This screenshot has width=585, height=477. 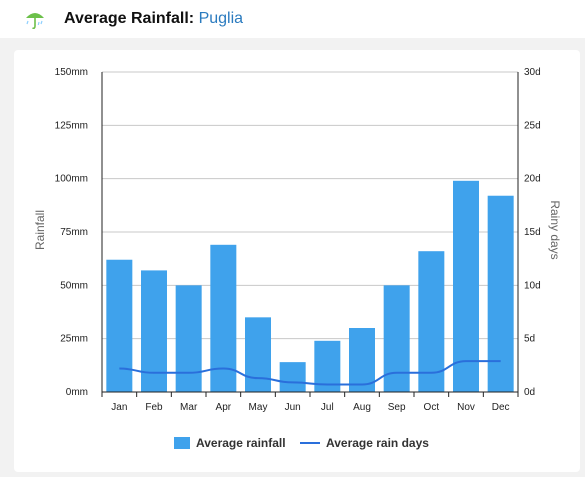 I want to click on y2-tick-label: 25d, so click(x=532, y=125).